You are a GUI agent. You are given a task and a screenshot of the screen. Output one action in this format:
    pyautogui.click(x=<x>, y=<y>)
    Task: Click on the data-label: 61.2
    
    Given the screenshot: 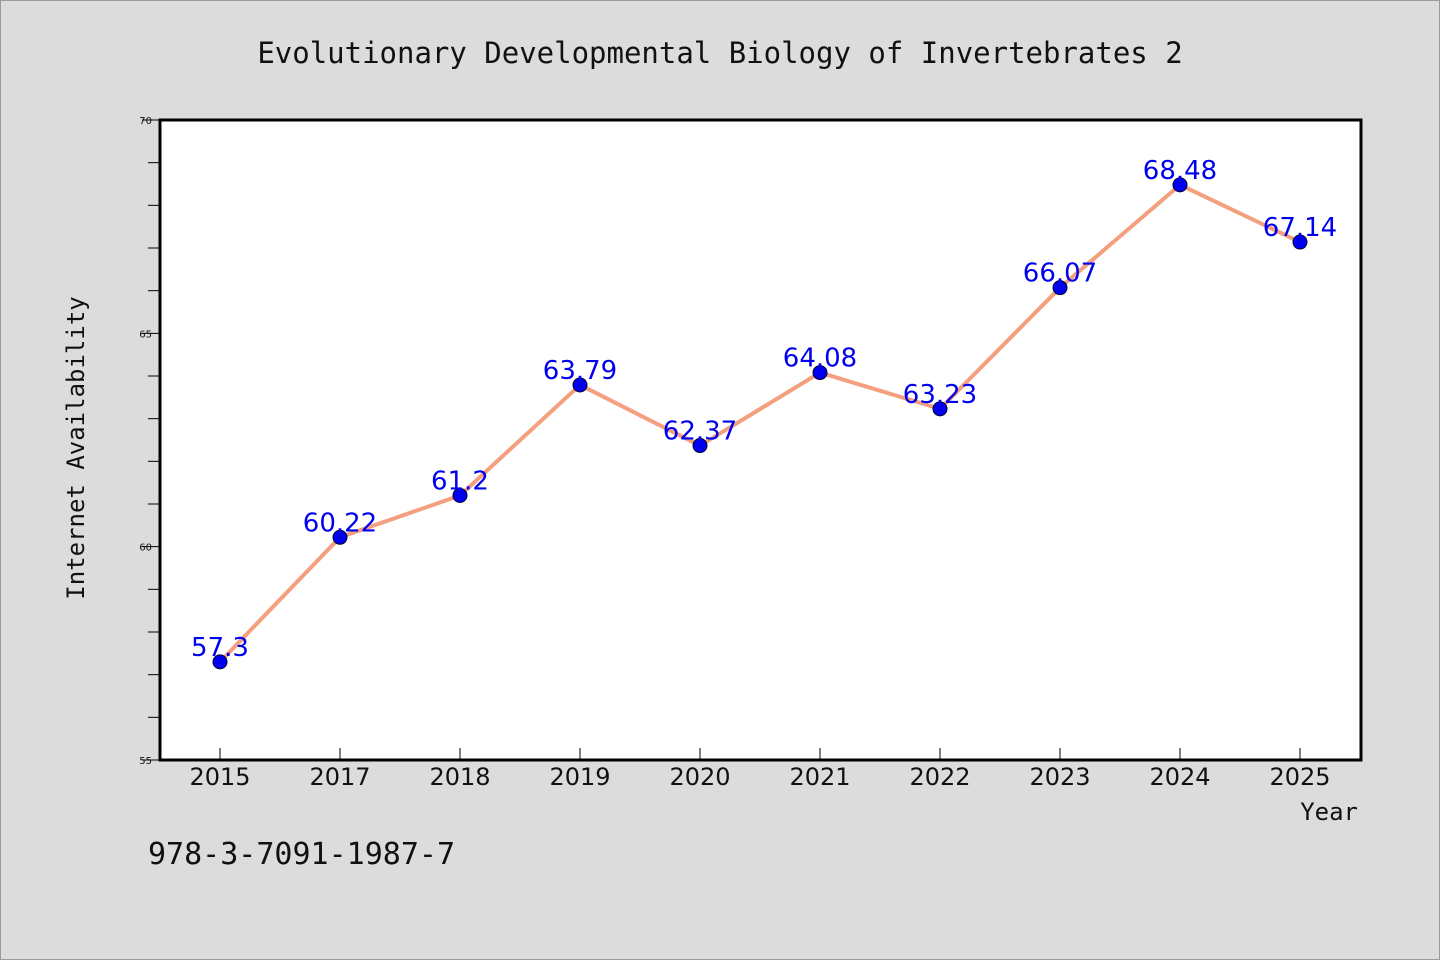 What is the action you would take?
    pyautogui.click(x=460, y=481)
    